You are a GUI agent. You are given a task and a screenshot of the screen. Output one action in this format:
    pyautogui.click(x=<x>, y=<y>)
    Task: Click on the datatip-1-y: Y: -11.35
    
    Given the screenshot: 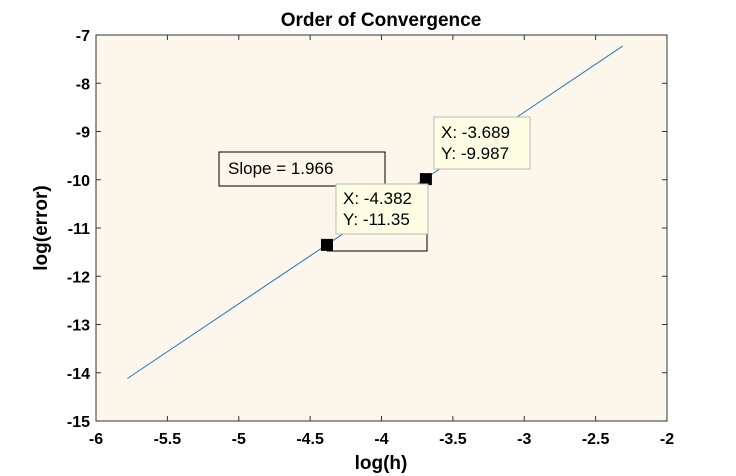 What is the action you would take?
    pyautogui.click(x=376, y=219)
    